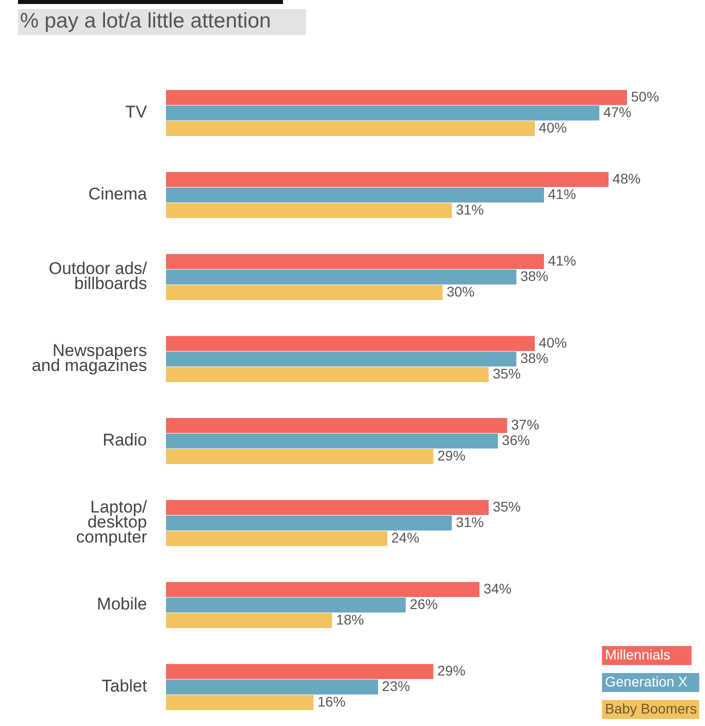 This screenshot has height=726, width=705. What do you see at coordinates (118, 194) in the screenshot?
I see `y-tick-label: Cinema` at bounding box center [118, 194].